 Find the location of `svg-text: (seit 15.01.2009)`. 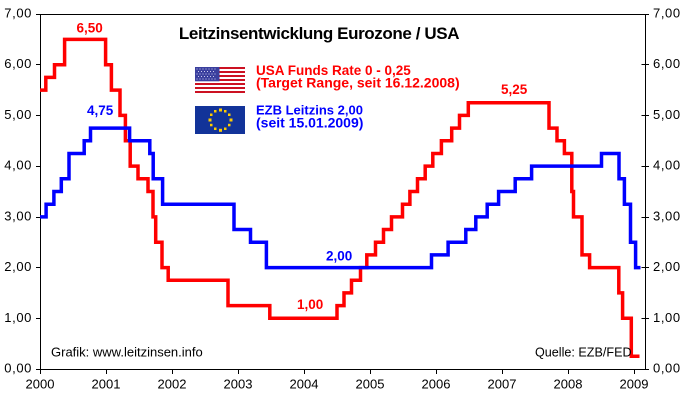

svg-text: (seit 15.01.2009) is located at coordinates (309, 123).